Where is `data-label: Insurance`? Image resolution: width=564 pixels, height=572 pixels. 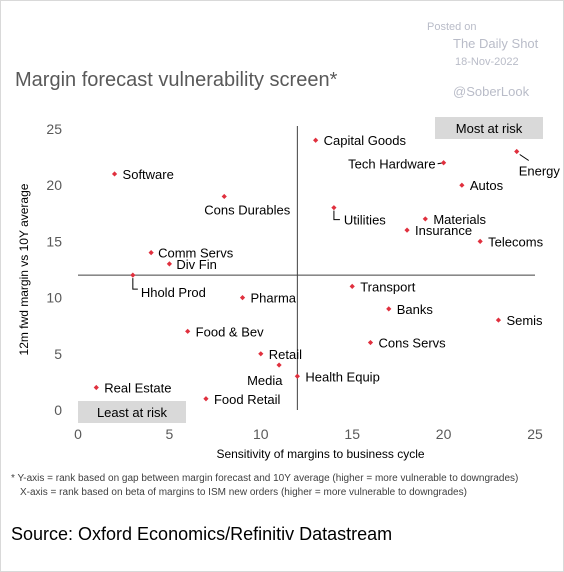 data-label: Insurance is located at coordinates (443, 230).